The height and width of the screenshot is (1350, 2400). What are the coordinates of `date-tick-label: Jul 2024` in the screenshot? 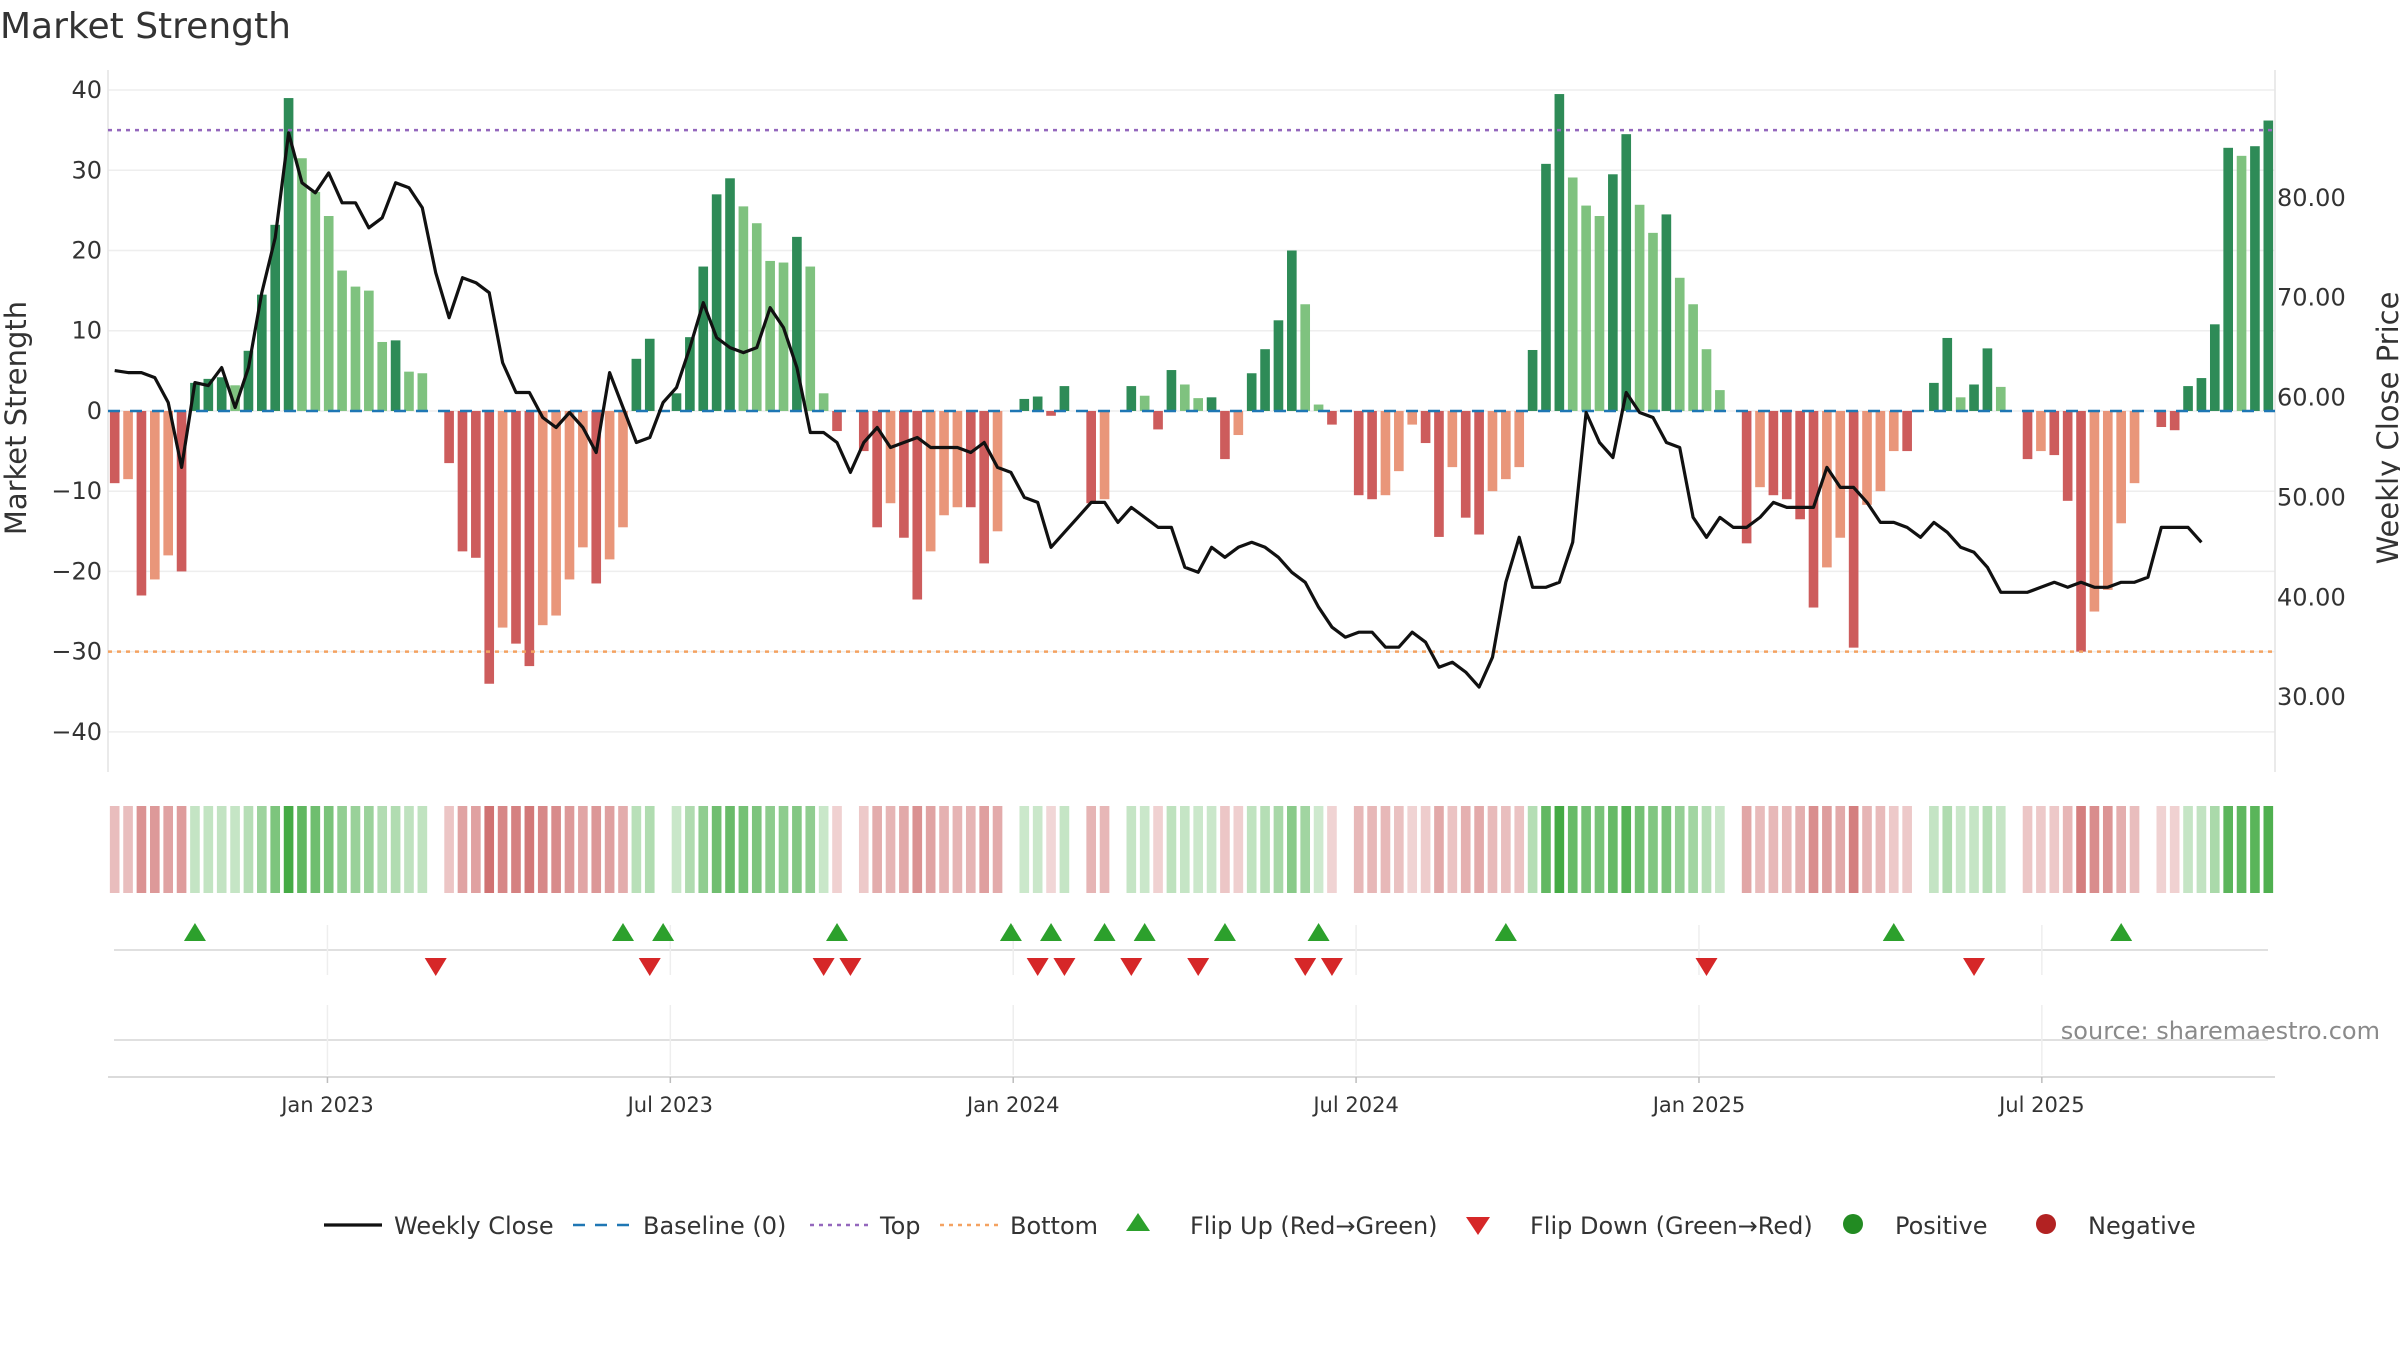 It's located at (1354, 1105).